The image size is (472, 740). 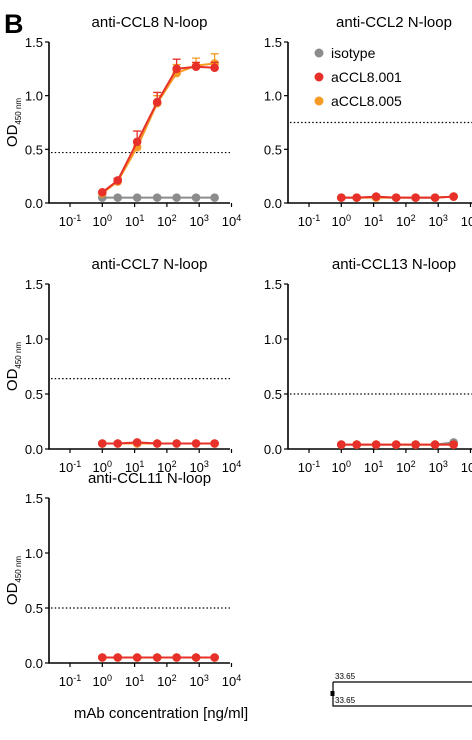 I want to click on chart-title: anti-CCL7 N-loop, so click(x=150, y=264).